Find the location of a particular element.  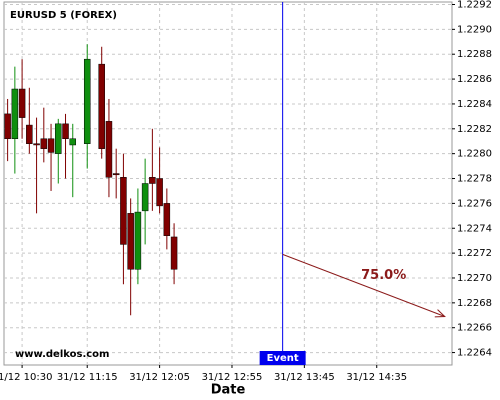

y-tick-label: 1.2274 is located at coordinates (474, 228).